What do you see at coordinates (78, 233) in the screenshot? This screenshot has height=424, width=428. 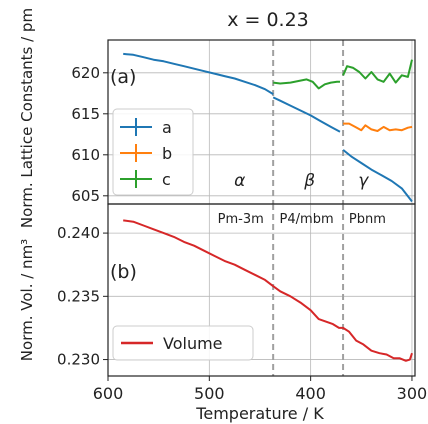 I see `y-tick-label-b: 0.240` at bounding box center [78, 233].